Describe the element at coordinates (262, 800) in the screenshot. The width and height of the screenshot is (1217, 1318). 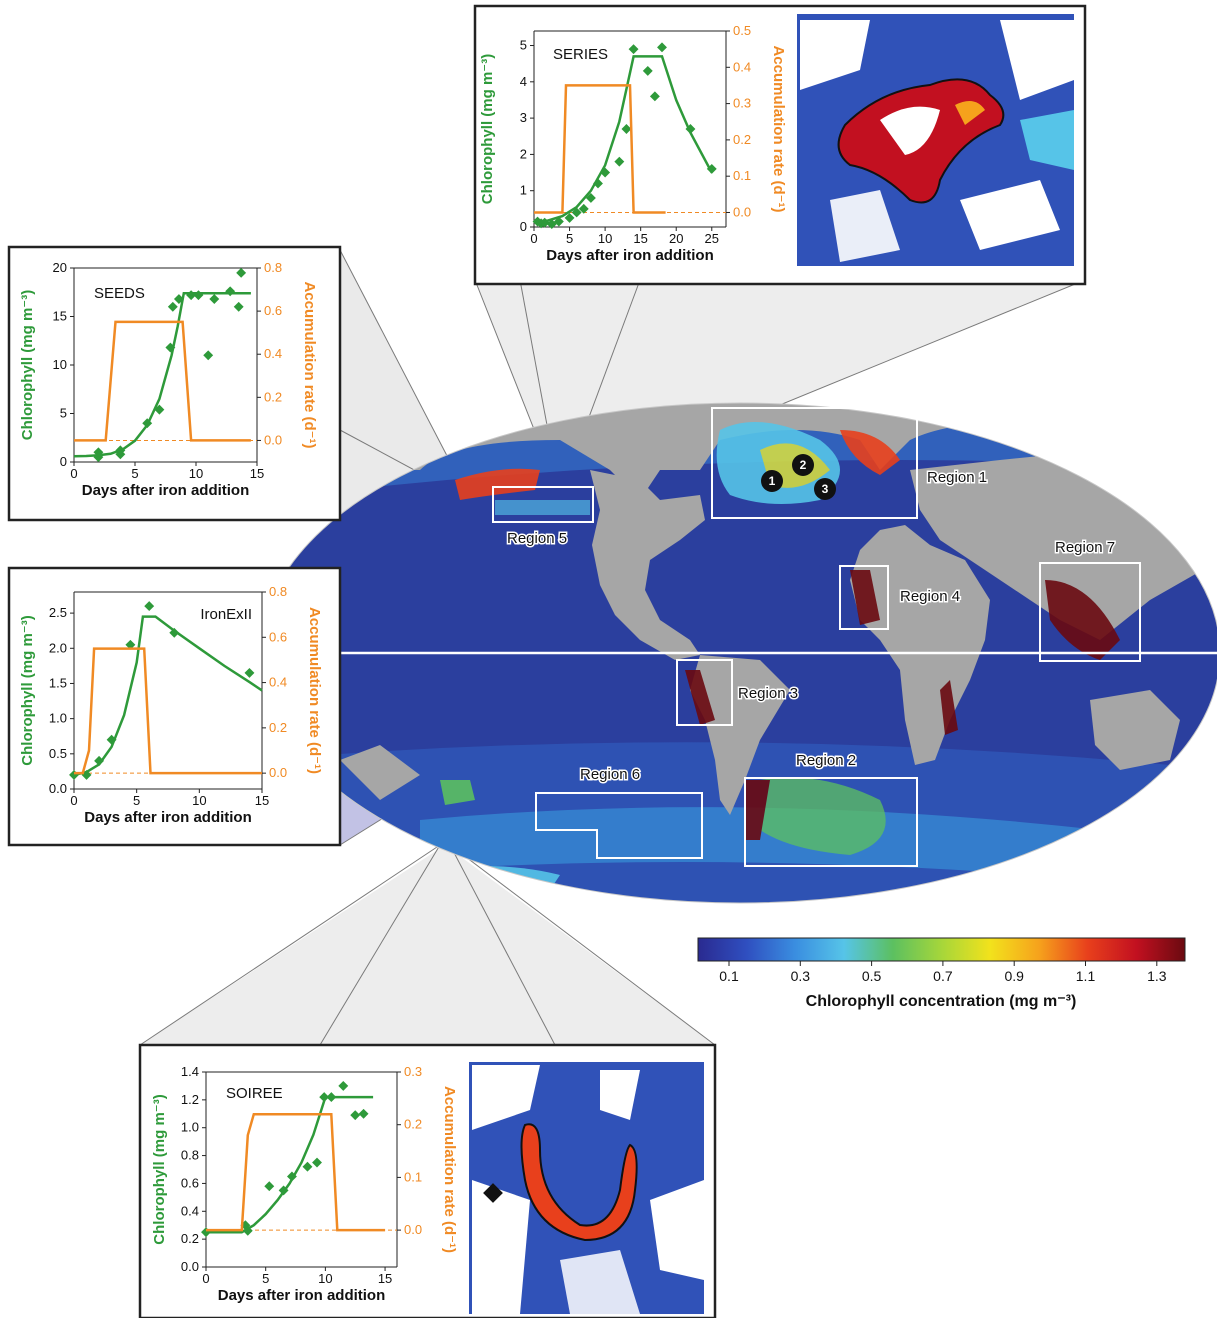
I see `ironexii-xtick-label: 15` at that location.